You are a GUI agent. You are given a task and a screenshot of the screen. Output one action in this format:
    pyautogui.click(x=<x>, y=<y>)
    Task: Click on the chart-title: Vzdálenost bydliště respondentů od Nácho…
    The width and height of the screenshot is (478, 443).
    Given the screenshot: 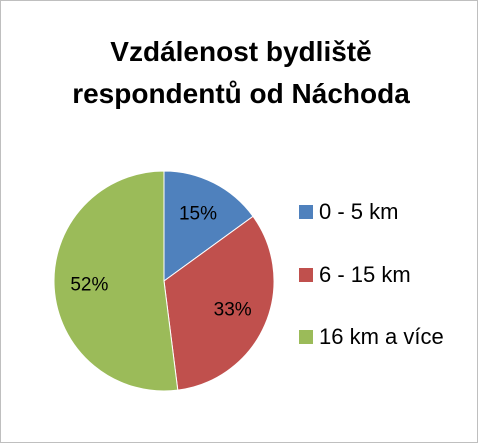 What is the action you would take?
    pyautogui.click(x=241, y=72)
    